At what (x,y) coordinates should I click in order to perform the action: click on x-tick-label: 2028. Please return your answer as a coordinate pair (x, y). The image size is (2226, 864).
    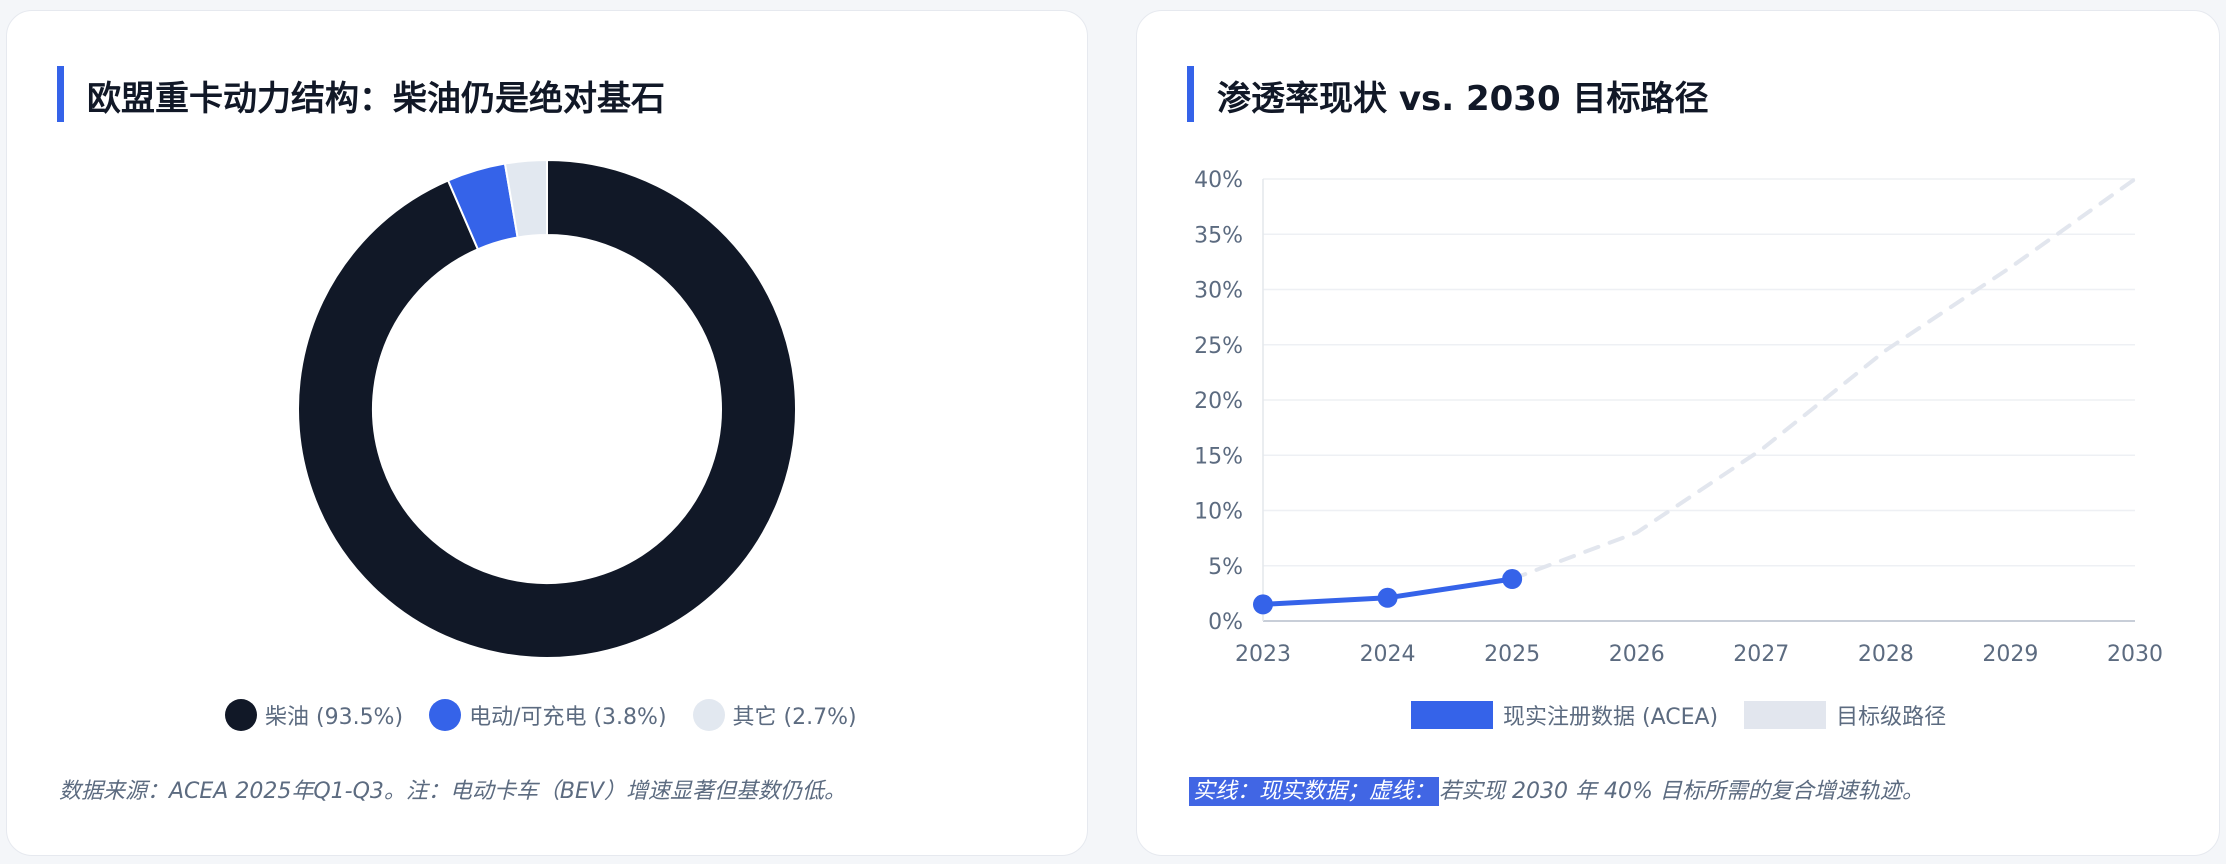
    Looking at the image, I should click on (1886, 654).